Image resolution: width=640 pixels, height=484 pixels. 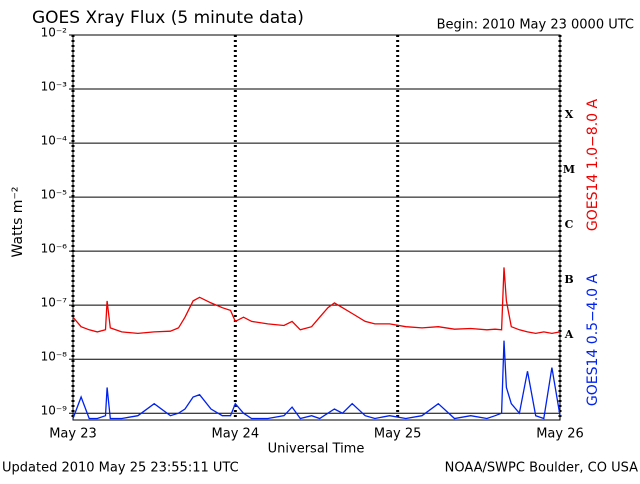 What do you see at coordinates (54, 411) in the screenshot?
I see `y-tick-label: 10⁻⁹` at bounding box center [54, 411].